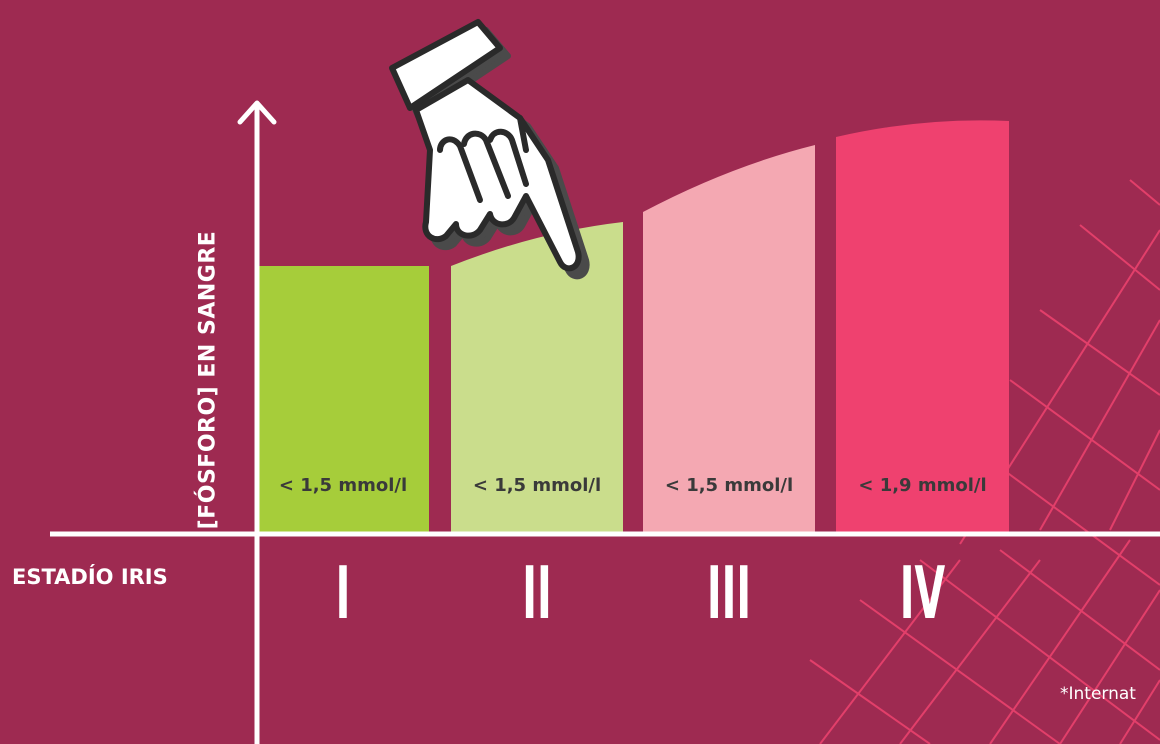 This screenshot has width=1160, height=744. Describe the element at coordinates (208, 380) in the screenshot. I see `y-axis-label: [Fósforo] en sangre` at that location.